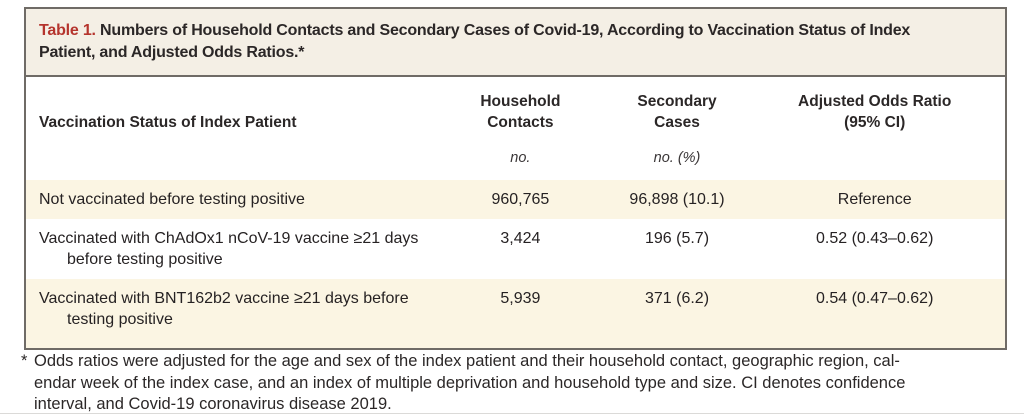 The image size is (1024, 416). Describe the element at coordinates (677, 298) in the screenshot. I see `cell-secondary-cases: 371 (6.2)` at that location.